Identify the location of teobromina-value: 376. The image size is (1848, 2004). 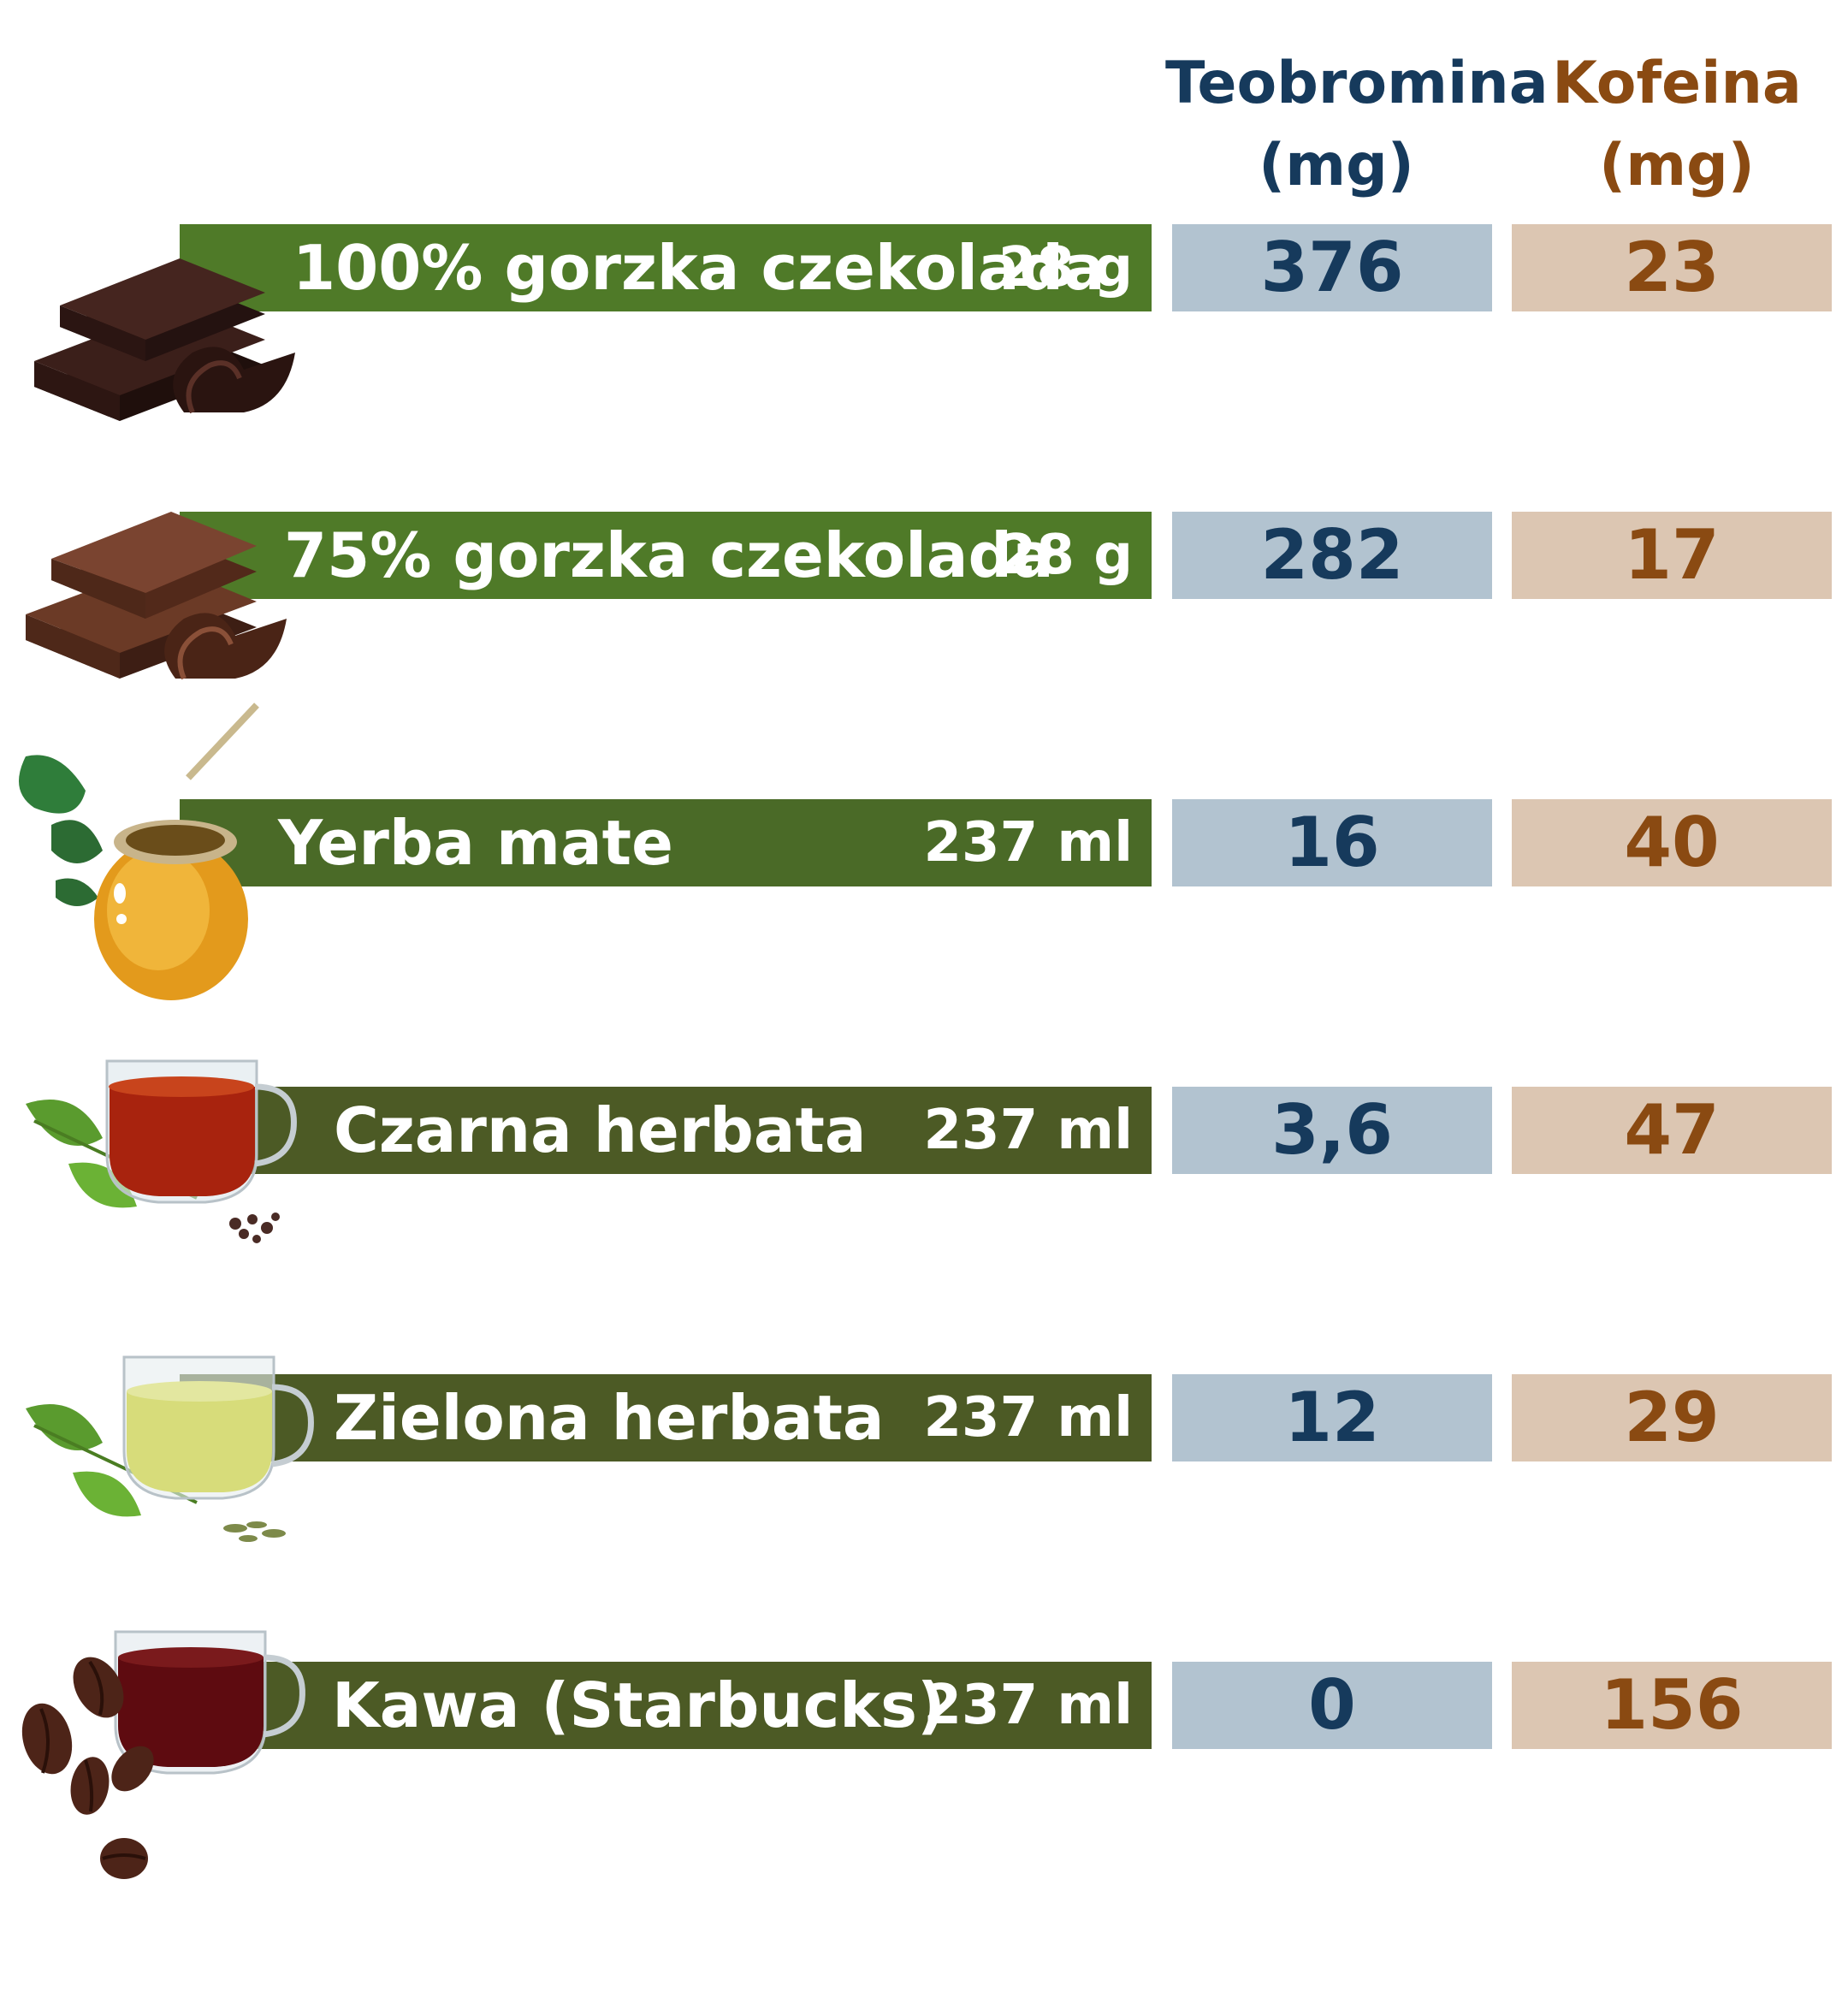
(1332, 267).